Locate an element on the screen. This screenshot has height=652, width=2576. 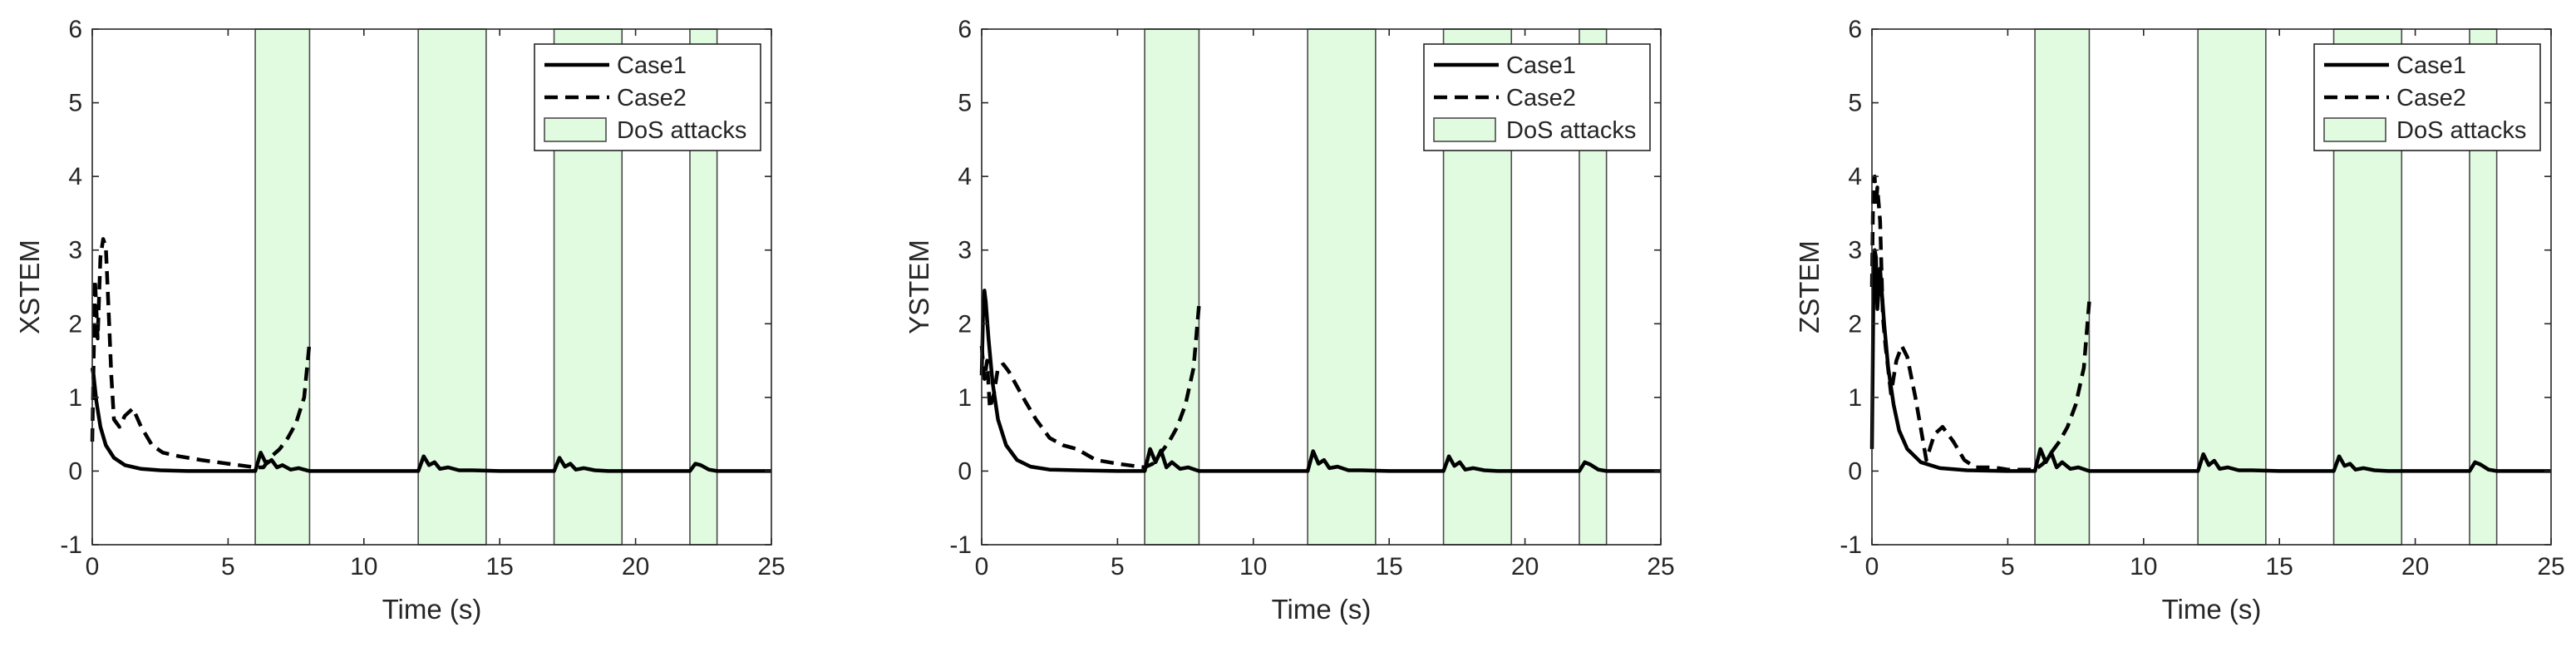
y-axis-label: XSTEM is located at coordinates (29, 287).